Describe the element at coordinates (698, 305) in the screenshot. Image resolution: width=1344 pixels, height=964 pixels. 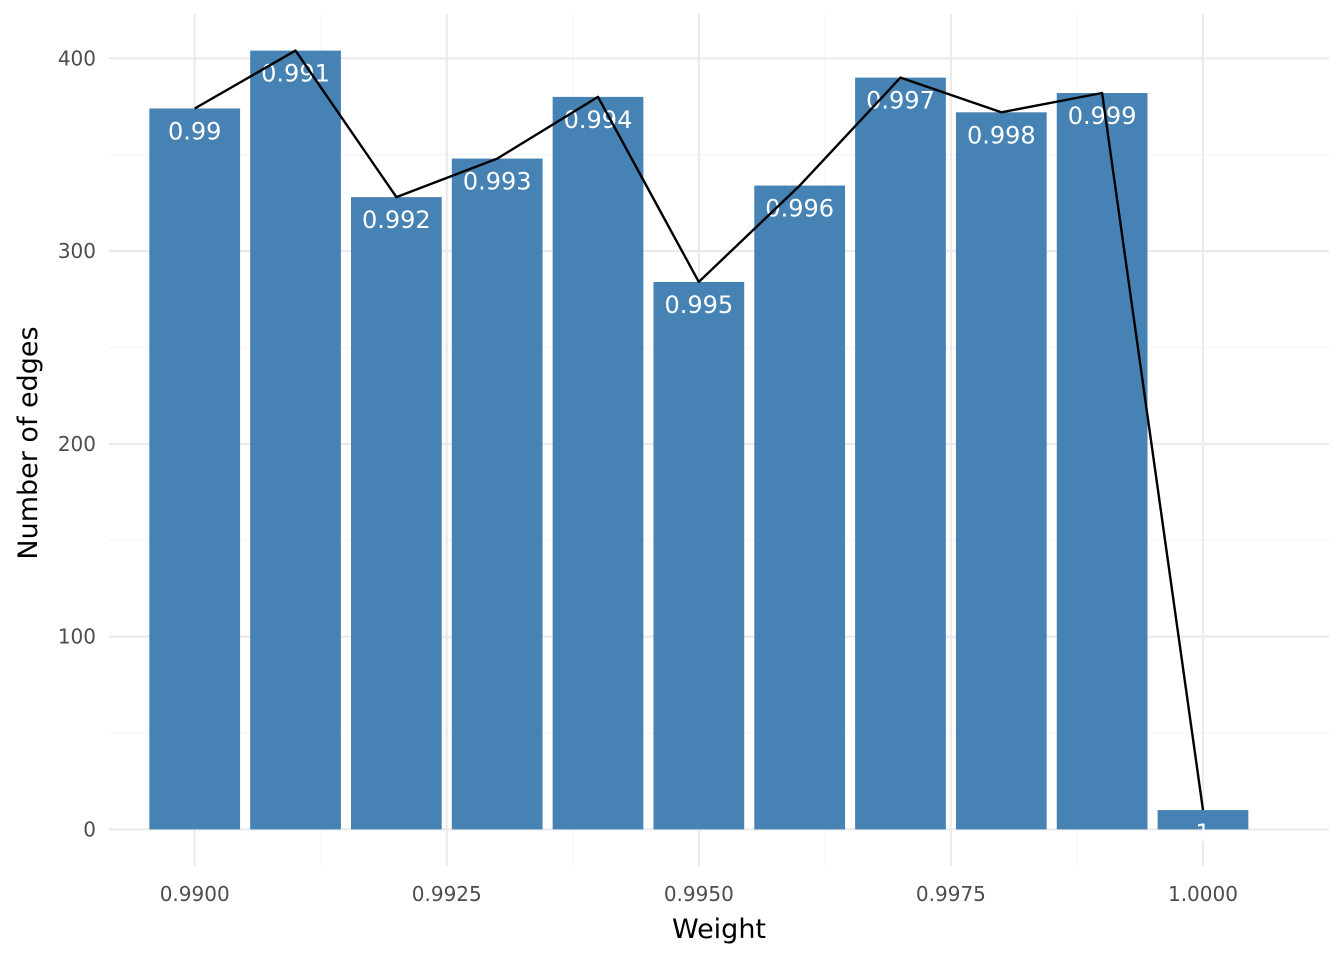
I see `bar-value-label: 0.995` at that location.